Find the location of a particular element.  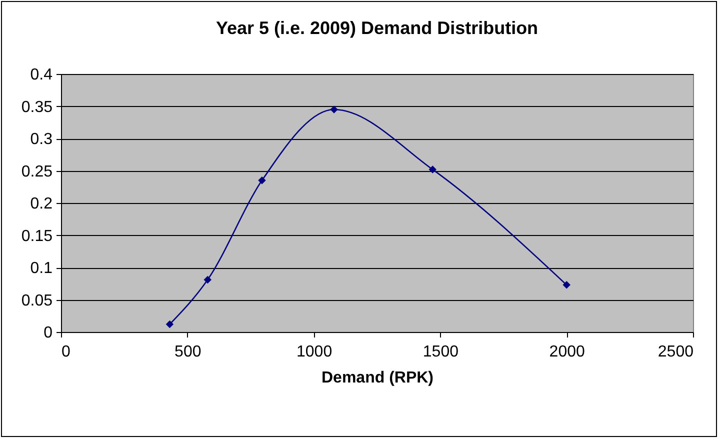

y-tick-label: 0.4 is located at coordinates (41, 75).